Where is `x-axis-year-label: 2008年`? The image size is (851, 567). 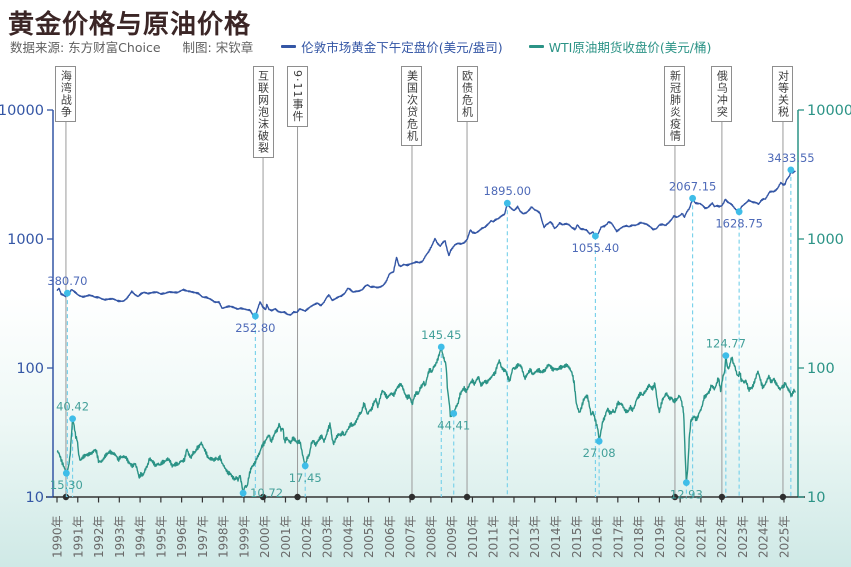
x-axis-year-label: 2008年 is located at coordinates (431, 536).